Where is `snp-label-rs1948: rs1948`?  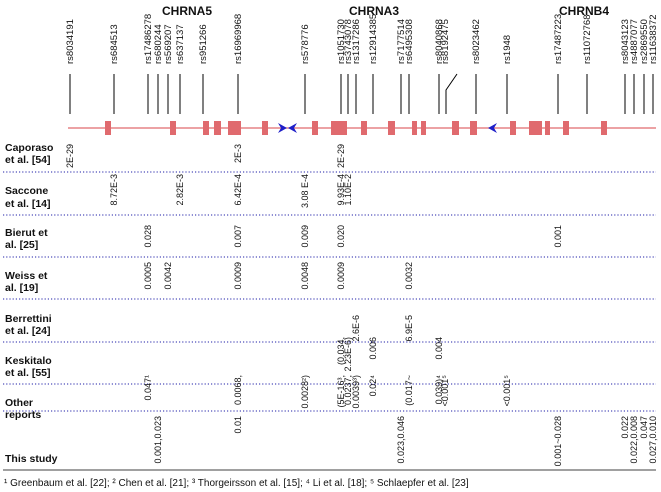 snp-label-rs1948: rs1948 is located at coordinates (507, 49).